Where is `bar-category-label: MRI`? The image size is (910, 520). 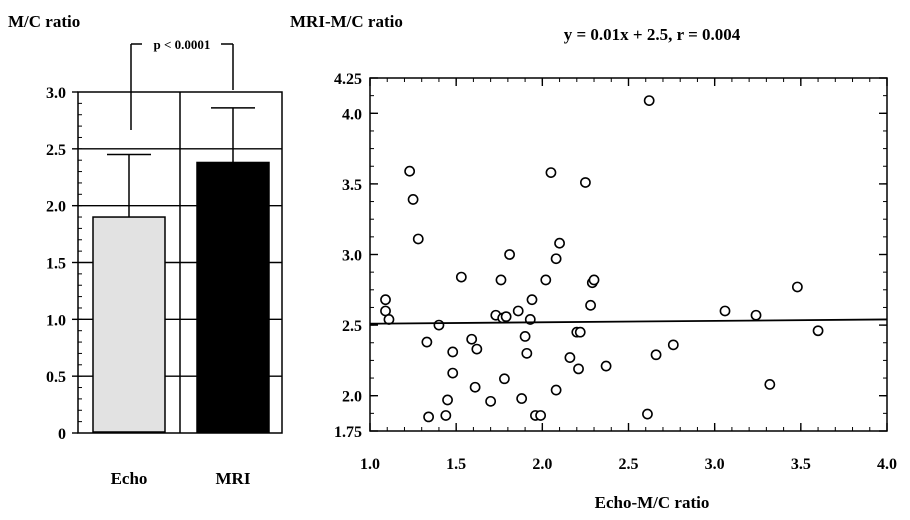 bar-category-label: MRI is located at coordinates (233, 478).